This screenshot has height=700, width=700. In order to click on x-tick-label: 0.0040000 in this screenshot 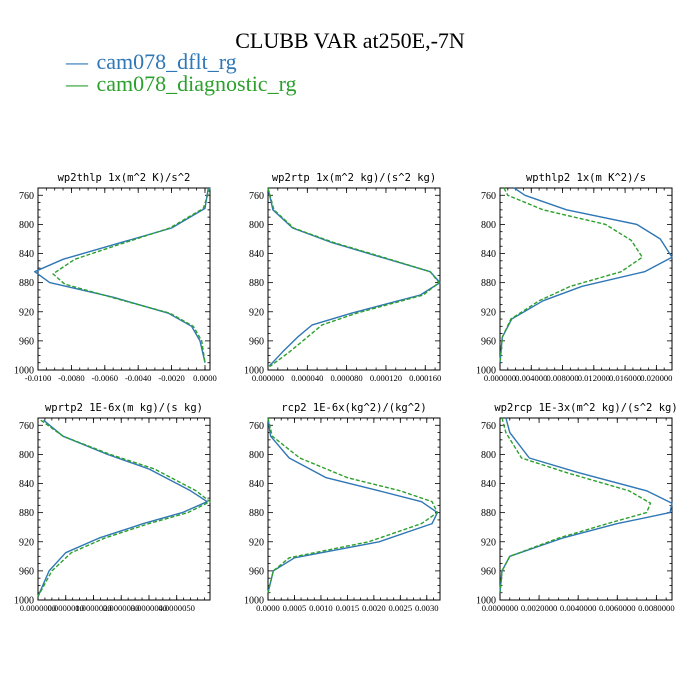, I will do `click(578, 608)`.